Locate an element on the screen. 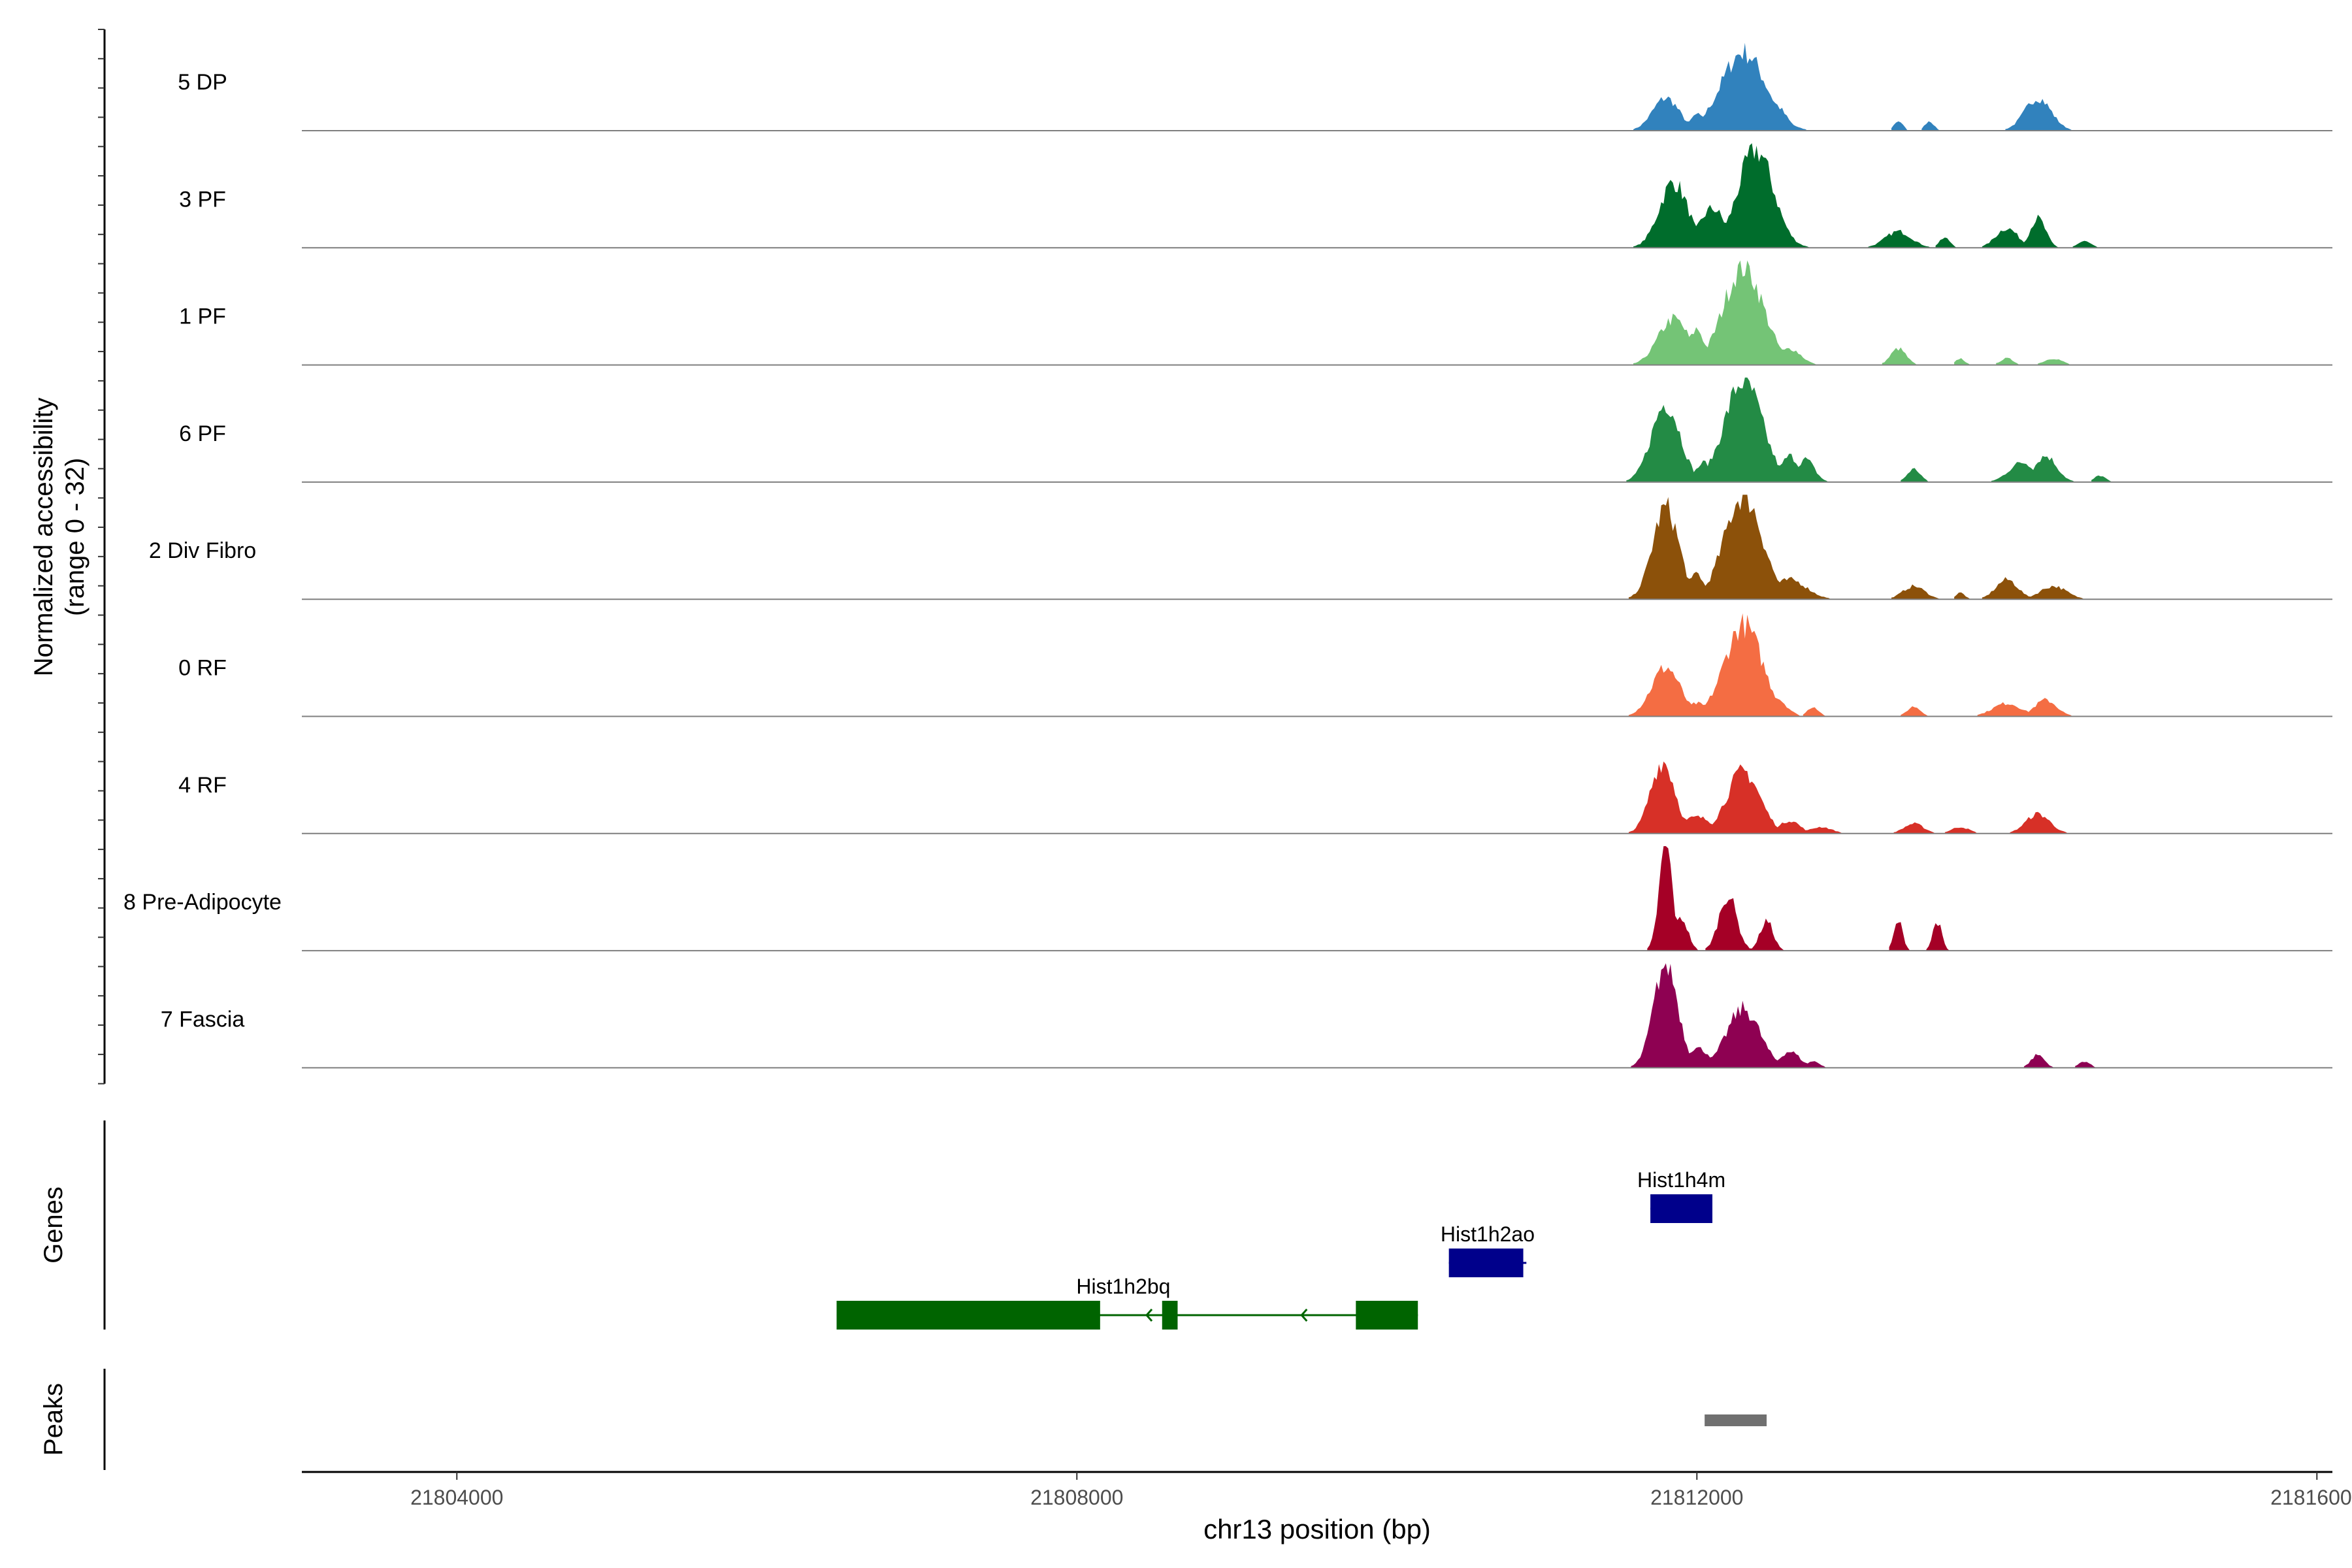 Image resolution: width=2352 pixels, height=1568 pixels. gene-hist1h2ao: Hist1h2ao is located at coordinates (1488, 1249).